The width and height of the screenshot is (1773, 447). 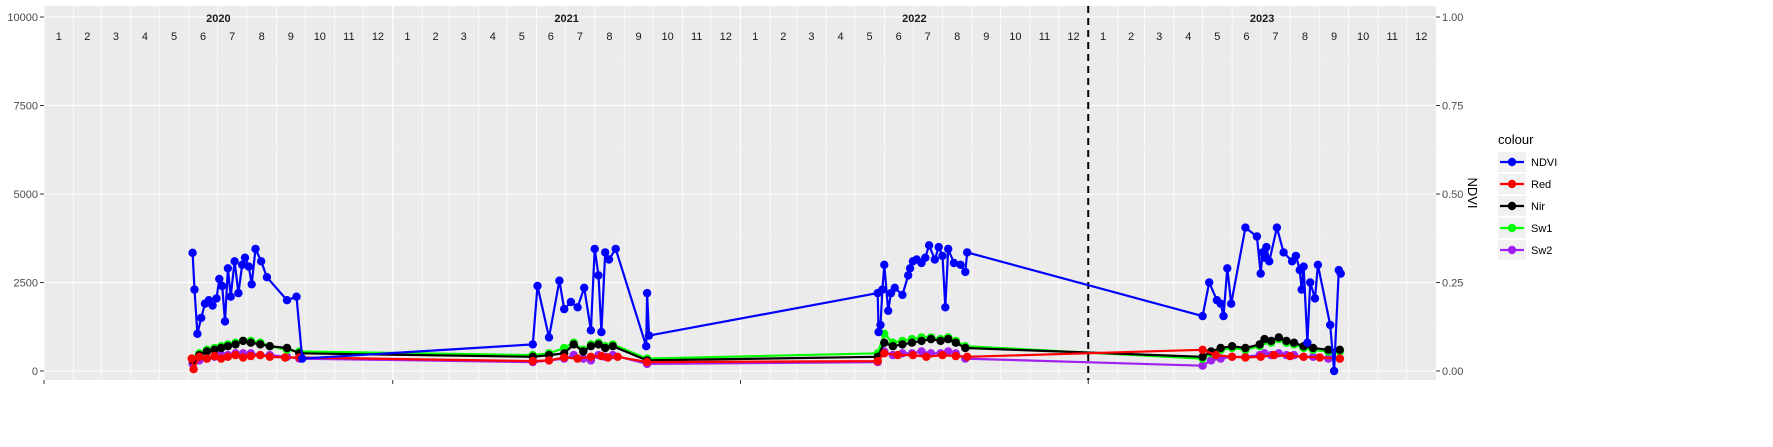 What do you see at coordinates (26, 284) in the screenshot?
I see `y-axis-left-tick-label: 2500` at bounding box center [26, 284].